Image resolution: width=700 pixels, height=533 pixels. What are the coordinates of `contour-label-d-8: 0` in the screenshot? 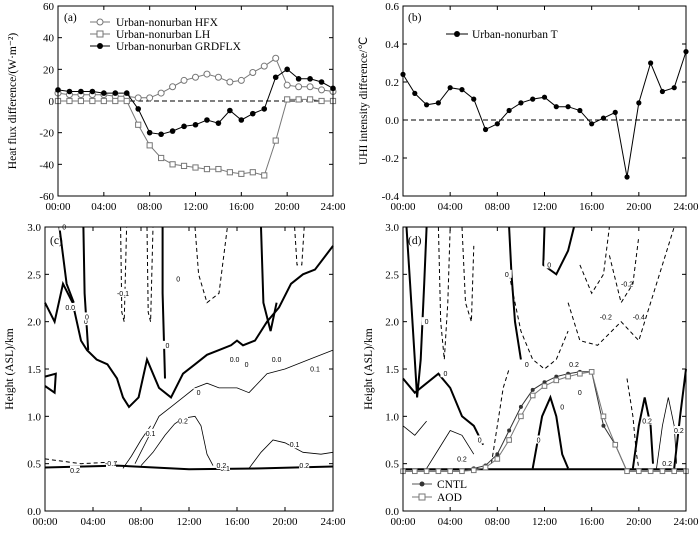 It's located at (539, 441).